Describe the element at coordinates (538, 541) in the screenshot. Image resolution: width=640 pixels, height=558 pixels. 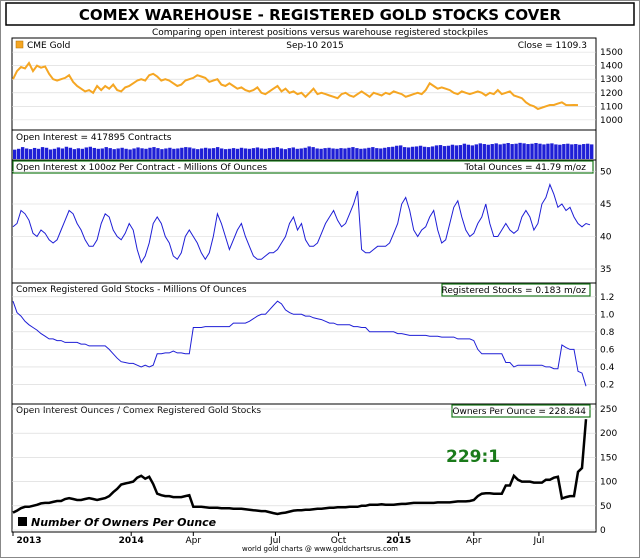
I see `x-tick-label: Jul` at that location.